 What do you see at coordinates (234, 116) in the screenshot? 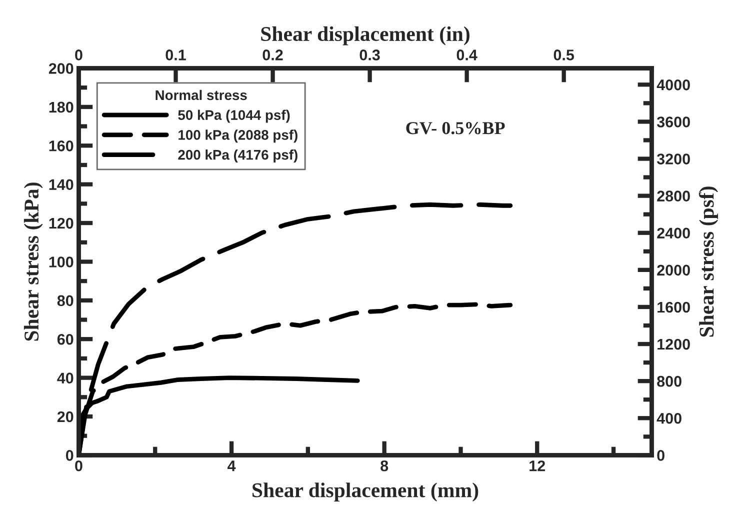
I see `legend-label: 50 kPa (1044 psf)` at bounding box center [234, 116].